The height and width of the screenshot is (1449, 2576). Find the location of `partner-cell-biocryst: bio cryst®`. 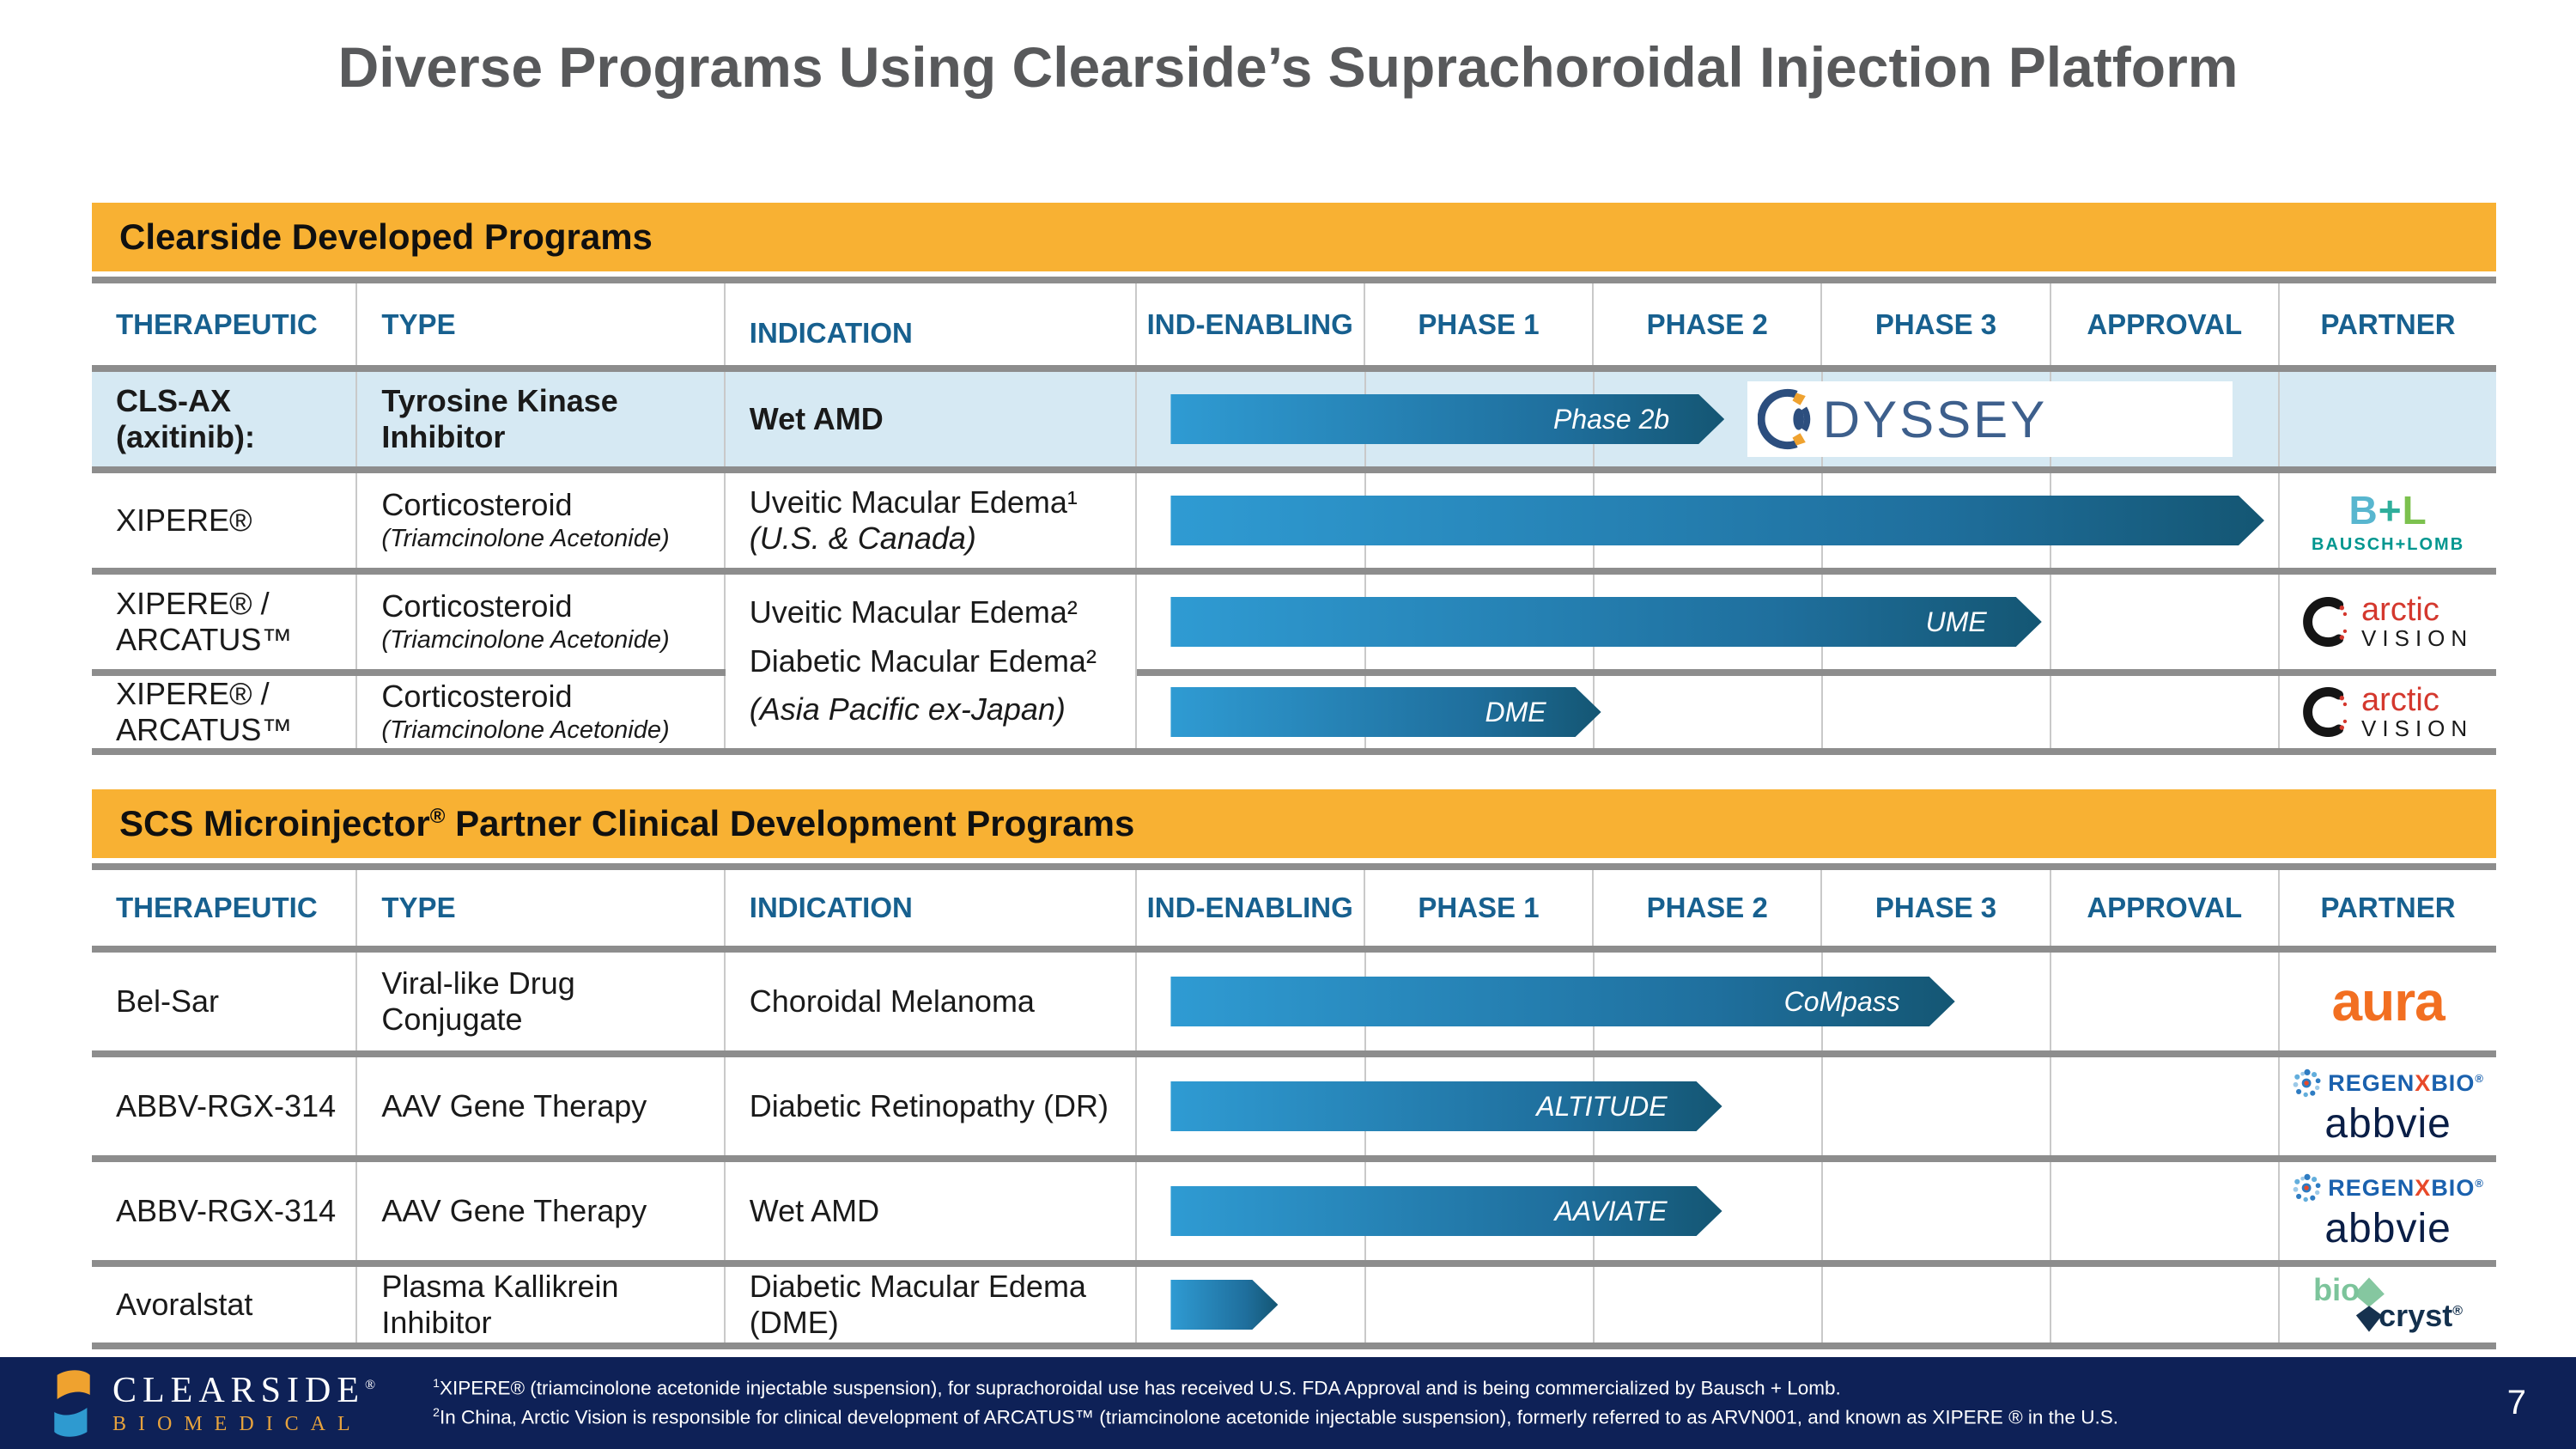

partner-cell-biocryst: bio cryst® is located at coordinates (2388, 1304).